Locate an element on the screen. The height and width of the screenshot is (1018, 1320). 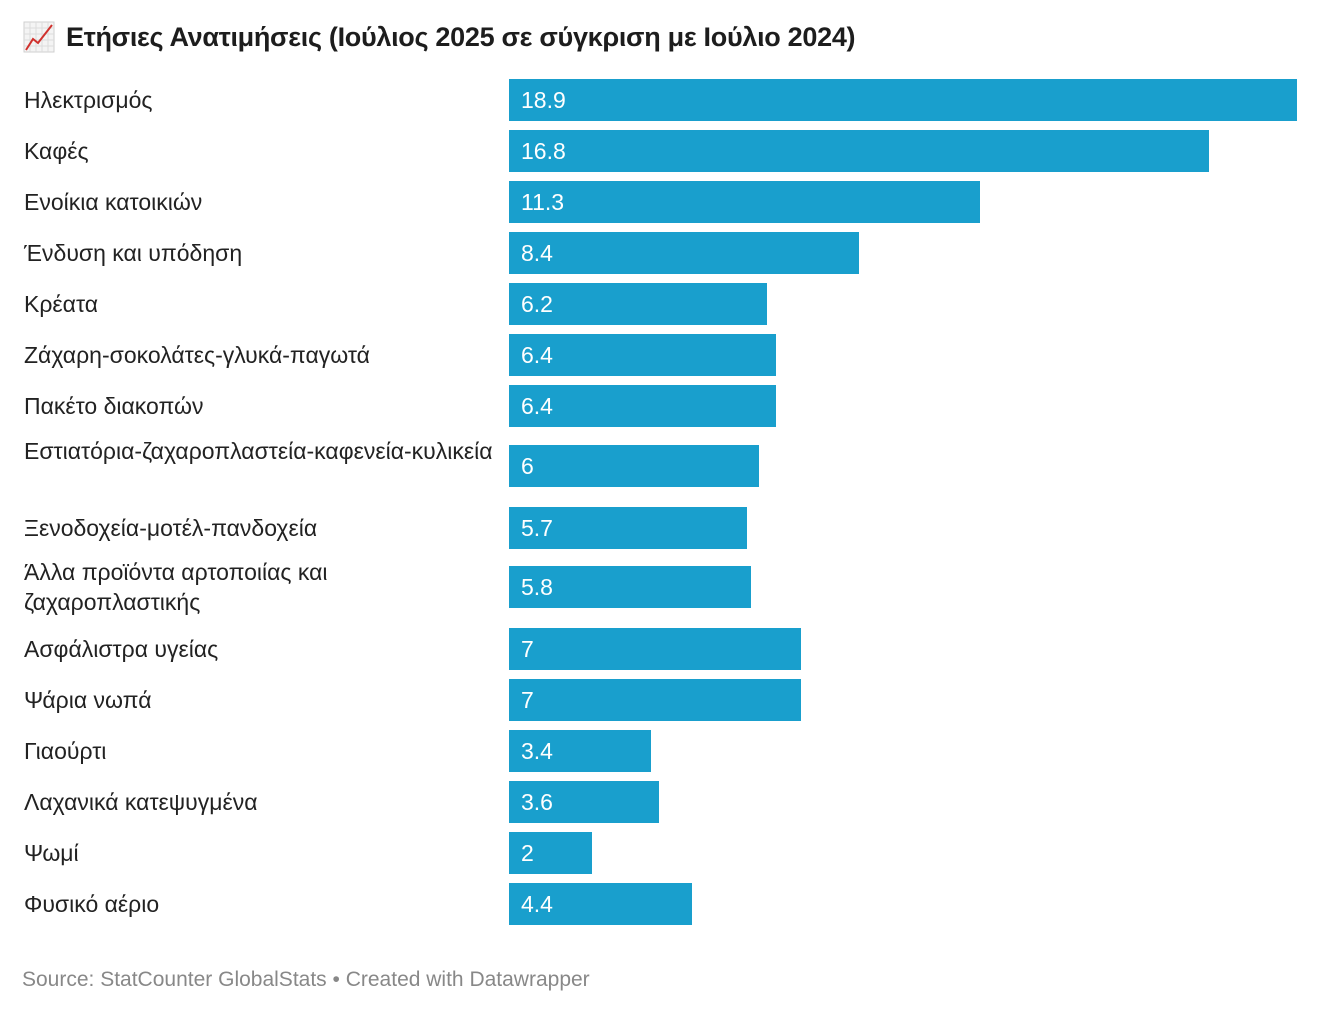
bar-value-label: 8.4 is located at coordinates (537, 253).